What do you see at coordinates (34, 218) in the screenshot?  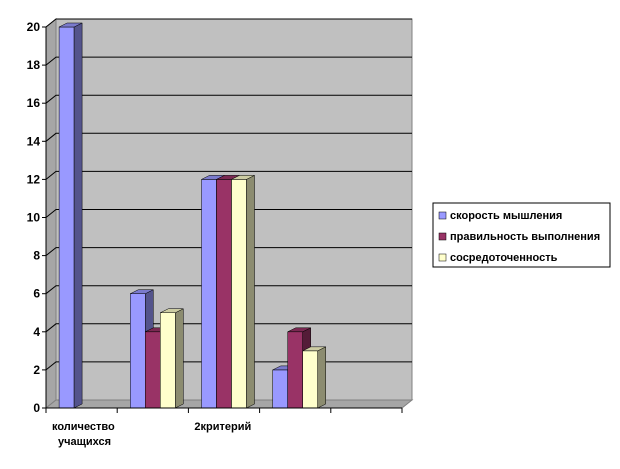 I see `y-tick-label: 10` at bounding box center [34, 218].